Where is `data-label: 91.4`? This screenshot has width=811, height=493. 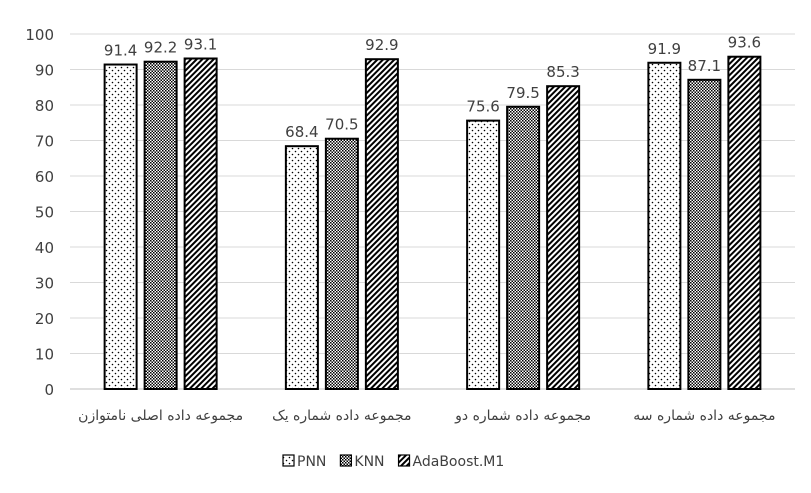 data-label: 91.4 is located at coordinates (120, 51).